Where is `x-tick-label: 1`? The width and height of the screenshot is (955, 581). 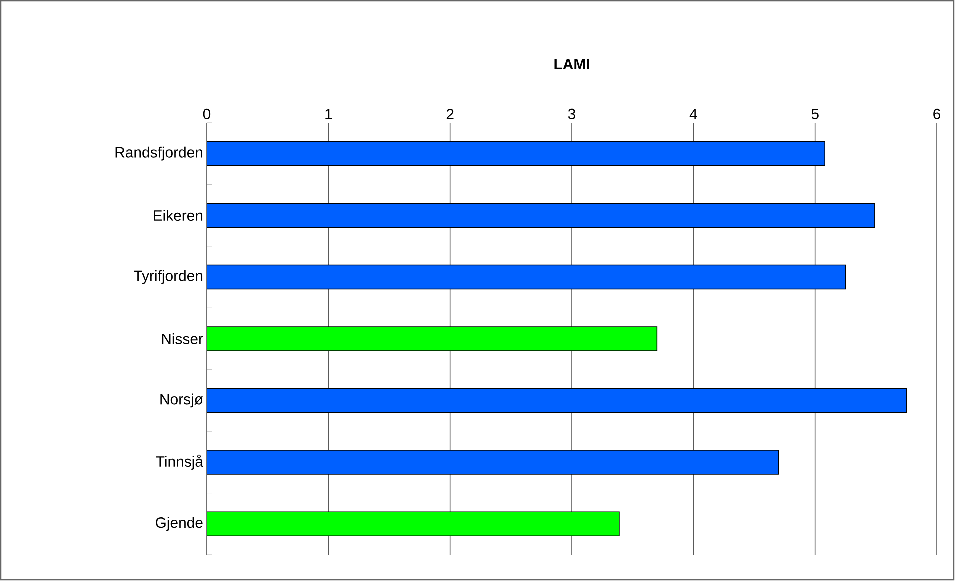 x-tick-label: 1 is located at coordinates (329, 114).